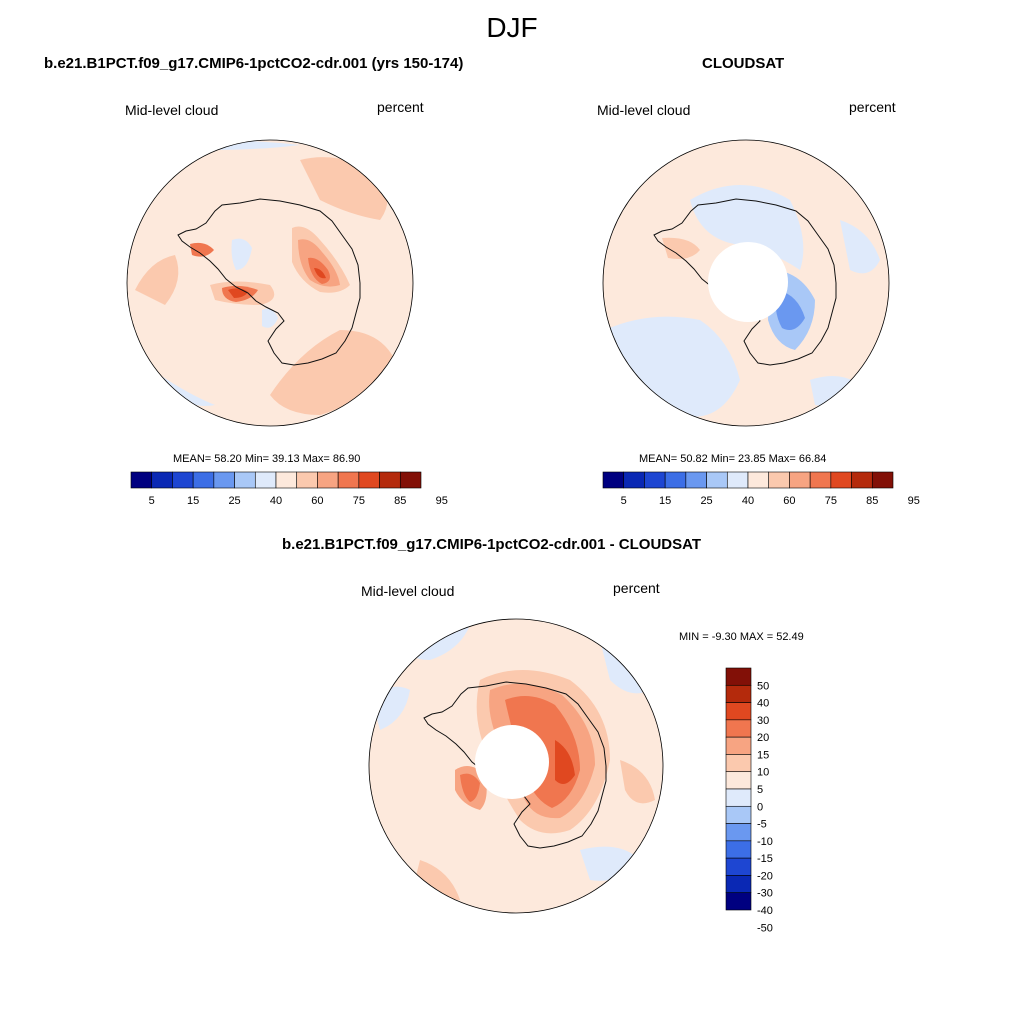  I want to click on panel3-colorbar-tick-label: -5, so click(762, 825).